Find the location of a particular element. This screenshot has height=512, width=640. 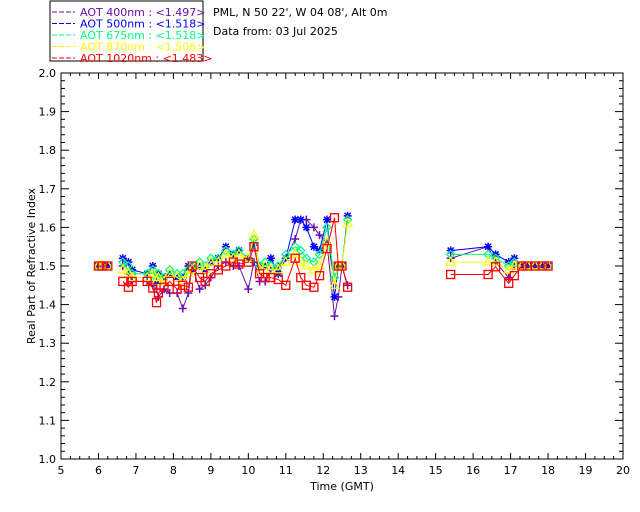

x-tick-label: 18 is located at coordinates (548, 470).